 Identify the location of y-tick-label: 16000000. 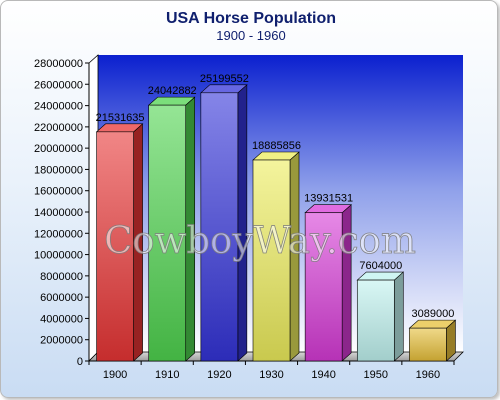
(58, 192).